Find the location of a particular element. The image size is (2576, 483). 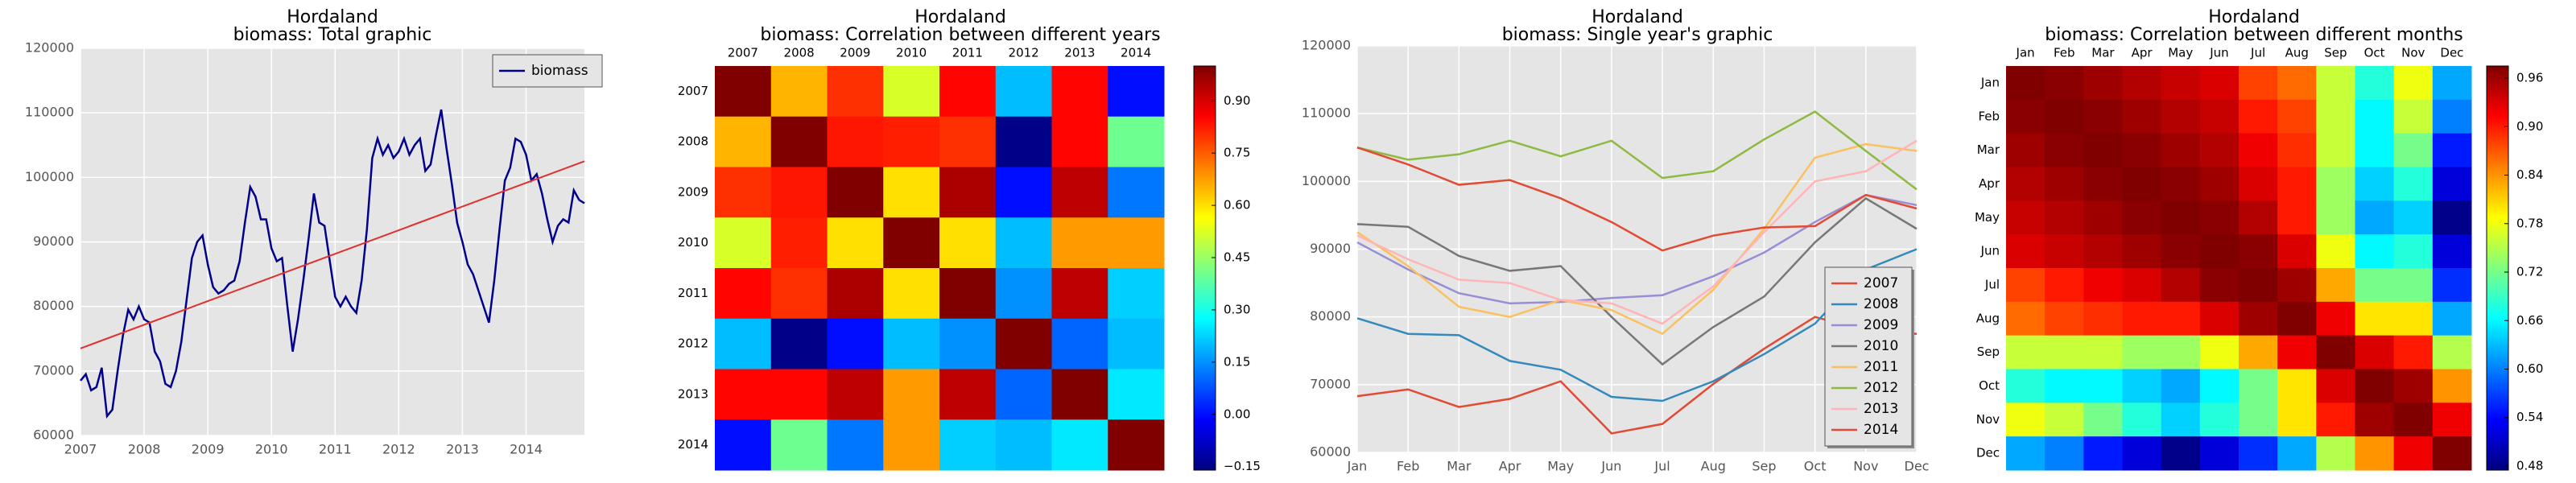

colorbar-tick-label: 0.15 is located at coordinates (1237, 361).